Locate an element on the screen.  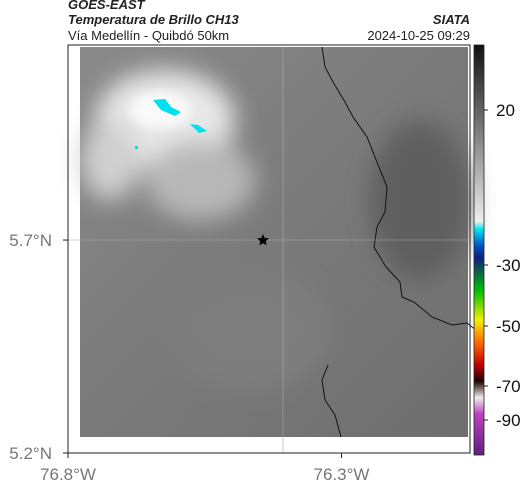
colorbar-label: -70 is located at coordinates (508, 386).